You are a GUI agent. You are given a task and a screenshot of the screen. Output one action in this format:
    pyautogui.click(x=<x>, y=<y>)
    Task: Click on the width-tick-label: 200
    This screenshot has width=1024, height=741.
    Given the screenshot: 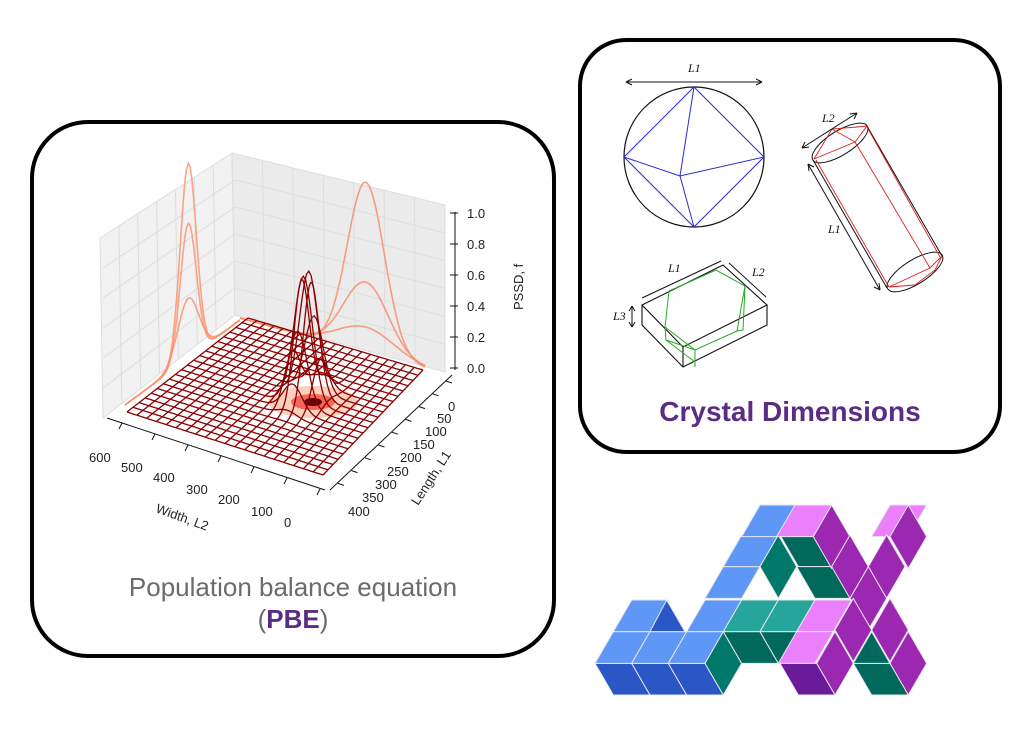 What is the action you would take?
    pyautogui.click(x=229, y=499)
    